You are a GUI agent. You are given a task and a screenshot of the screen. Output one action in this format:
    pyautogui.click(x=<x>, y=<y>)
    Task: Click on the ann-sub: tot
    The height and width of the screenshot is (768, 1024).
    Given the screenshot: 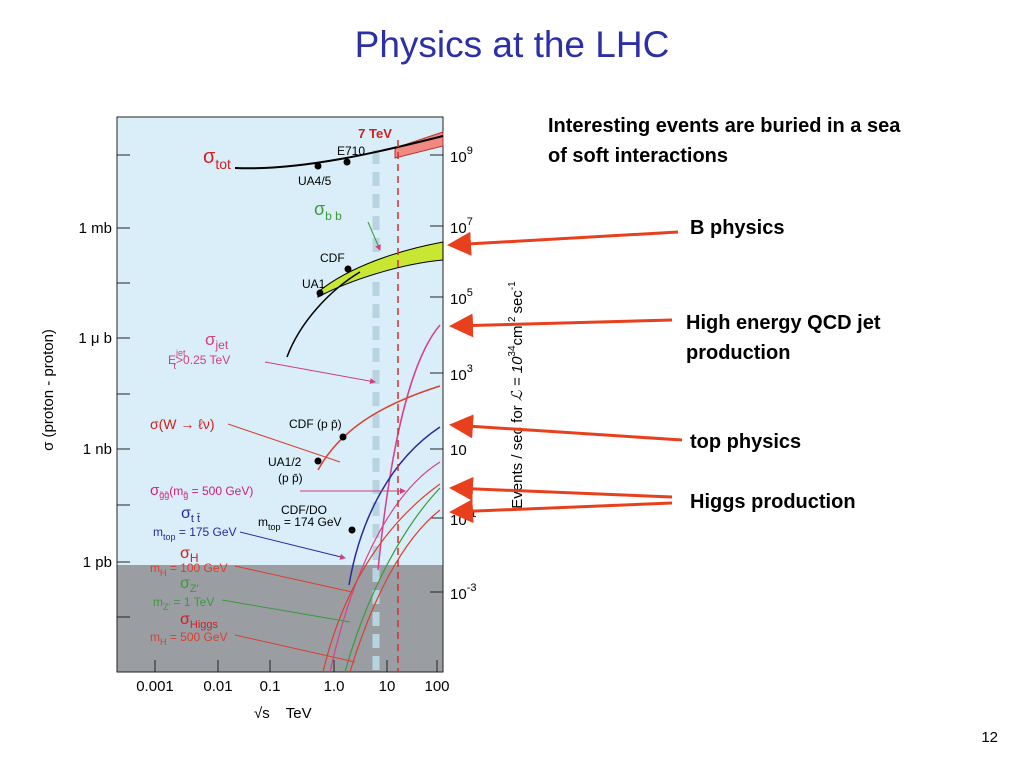 What is the action you would take?
    pyautogui.click(x=223, y=164)
    